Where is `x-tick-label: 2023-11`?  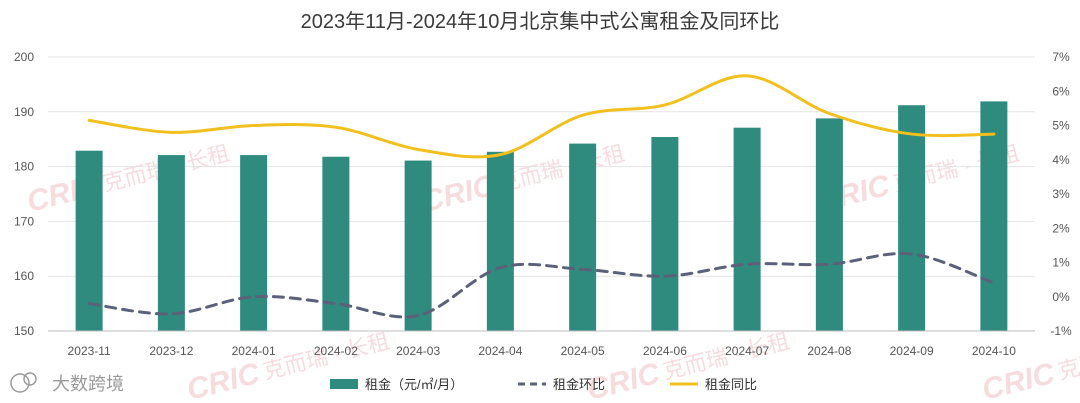
x-tick-label: 2023-11 is located at coordinates (89, 351).